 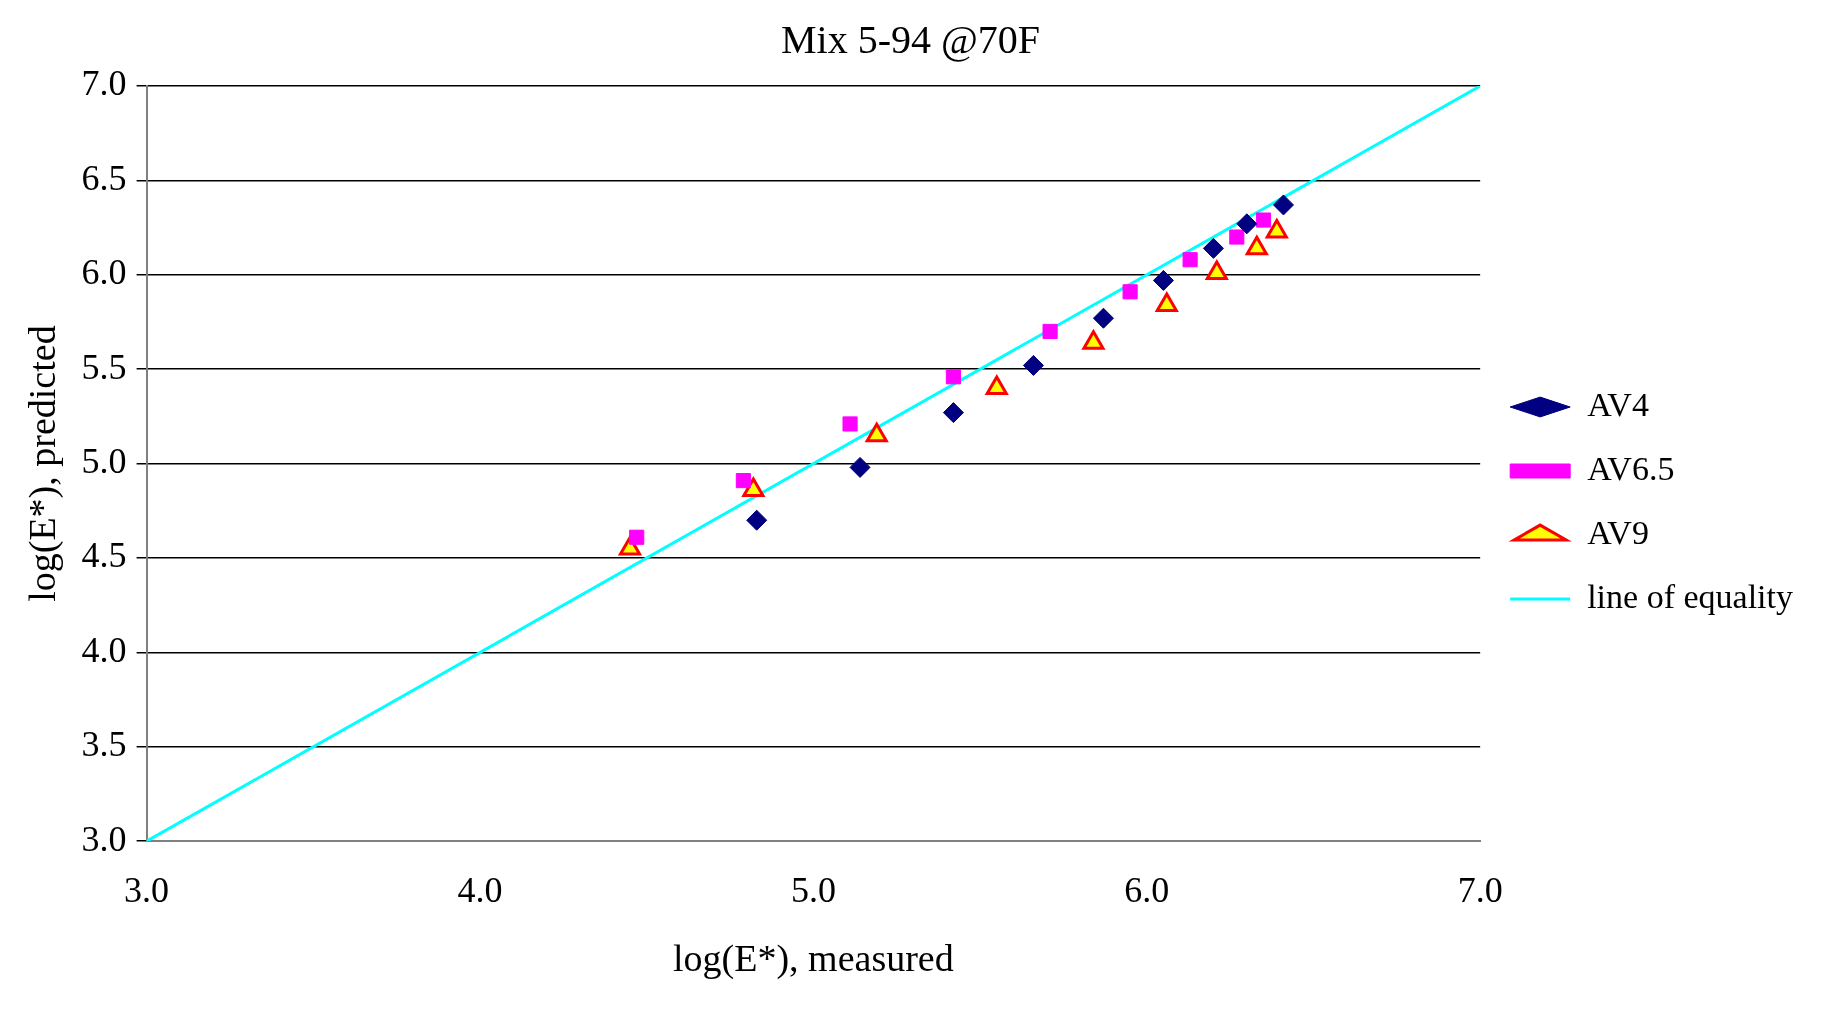 I want to click on x-tick-label: 6.0, so click(x=1147, y=890).